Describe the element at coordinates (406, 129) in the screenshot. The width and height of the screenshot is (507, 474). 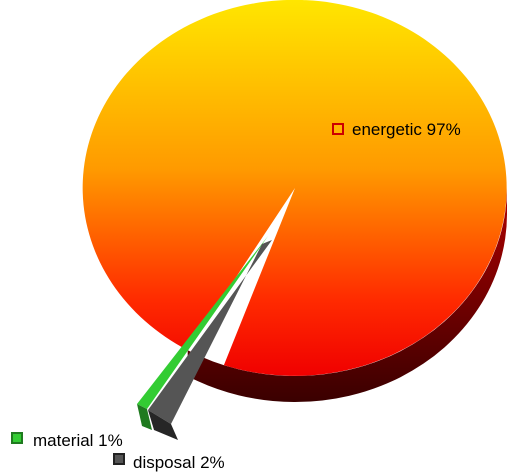
I see `label-energetic-text: energetic 97%` at that location.